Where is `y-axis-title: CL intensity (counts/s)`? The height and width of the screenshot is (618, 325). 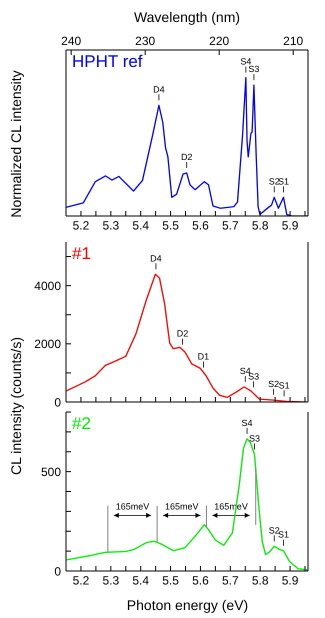 y-axis-title: CL intensity (counts/s) is located at coordinates (16, 405).